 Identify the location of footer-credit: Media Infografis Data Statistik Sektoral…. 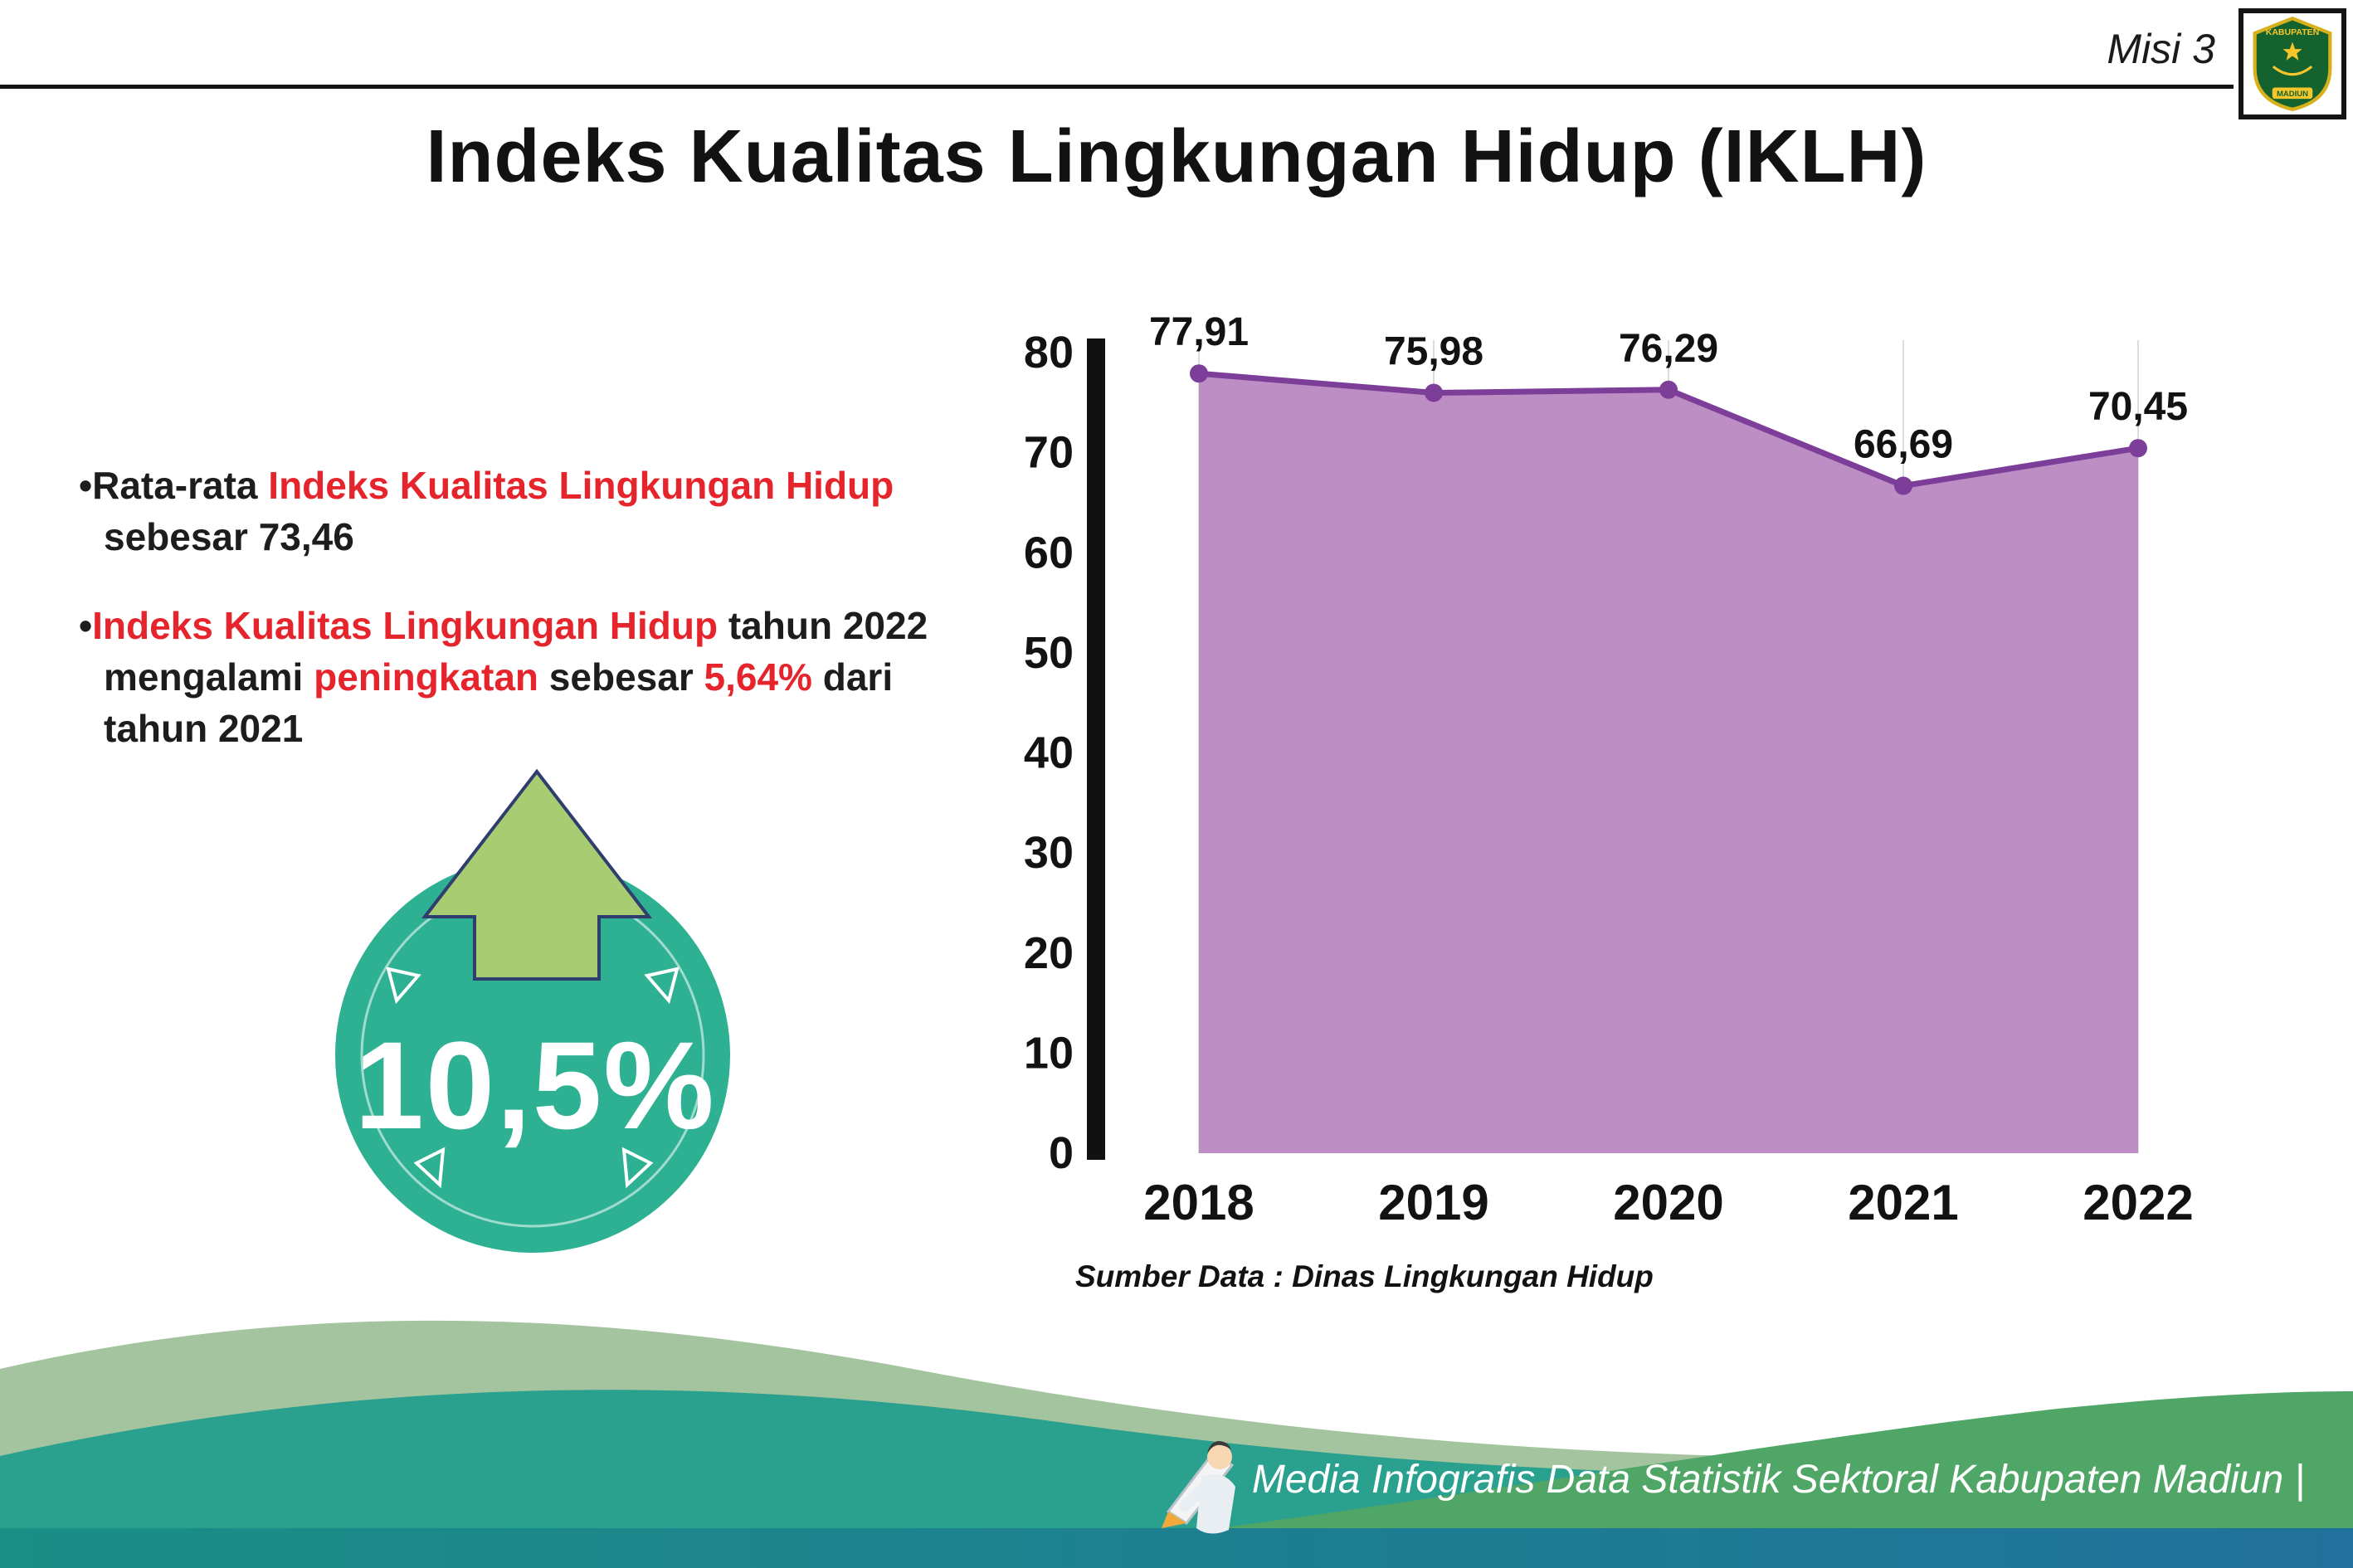
(1778, 1480).